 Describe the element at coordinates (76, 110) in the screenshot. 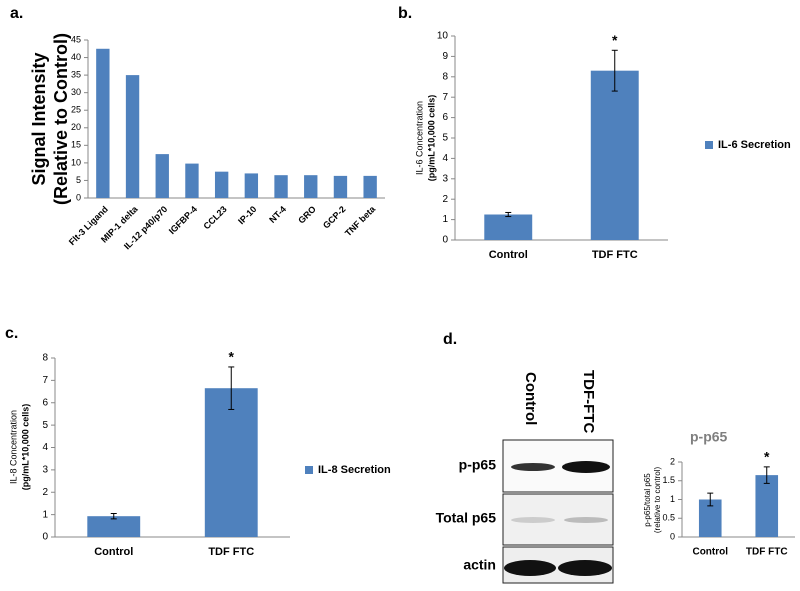

I see `y-tick-label: 25` at that location.